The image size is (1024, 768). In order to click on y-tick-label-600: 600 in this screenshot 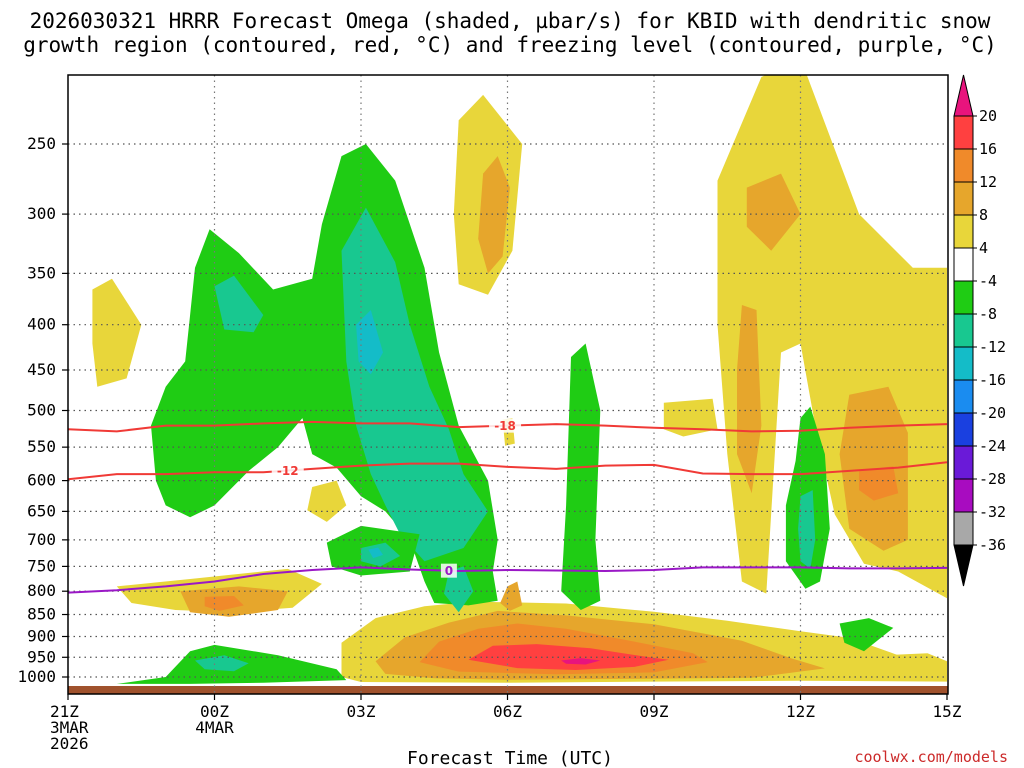, I will do `click(41, 480)`.